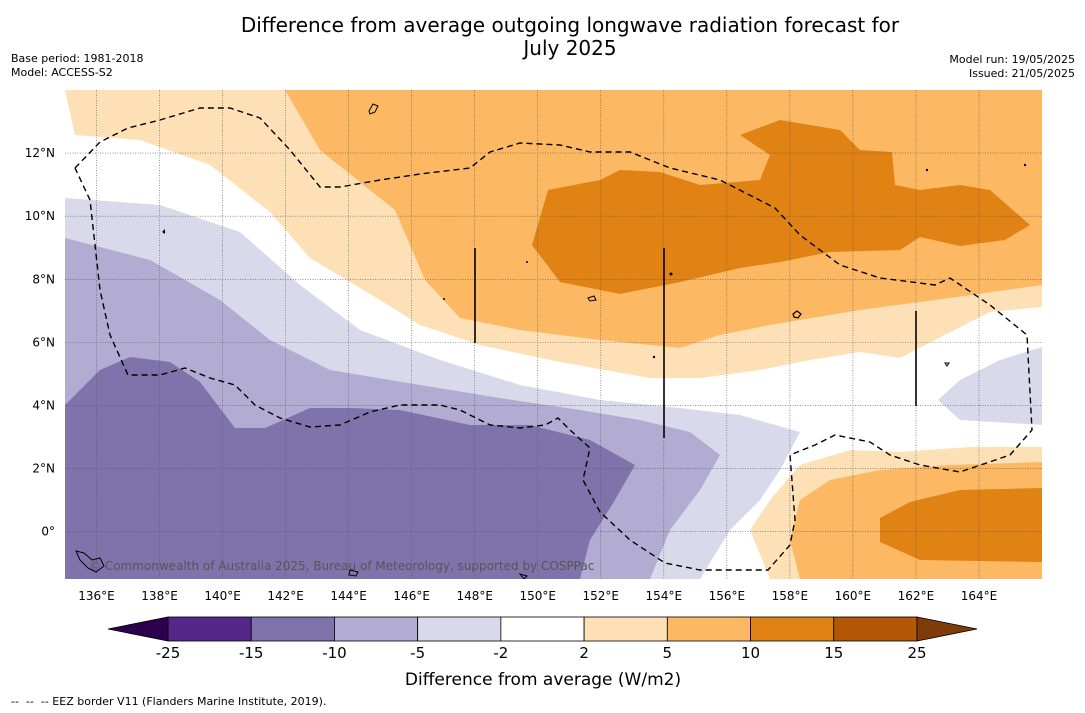 Image resolution: width=1085 pixels, height=713 pixels. Describe the element at coordinates (62, 72) in the screenshot. I see `model-name: Model: ACCESS-S2` at that location.